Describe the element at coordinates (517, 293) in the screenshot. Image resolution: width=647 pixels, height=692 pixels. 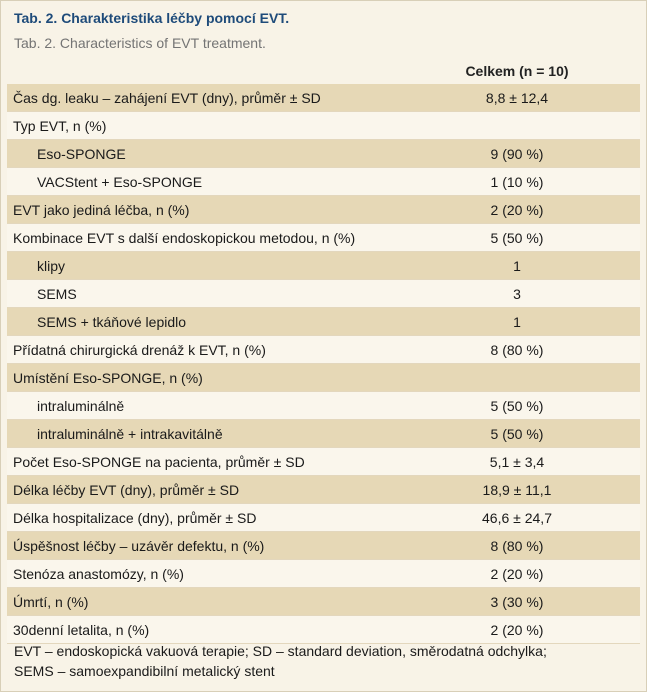
I see `row-value: 3` at that location.